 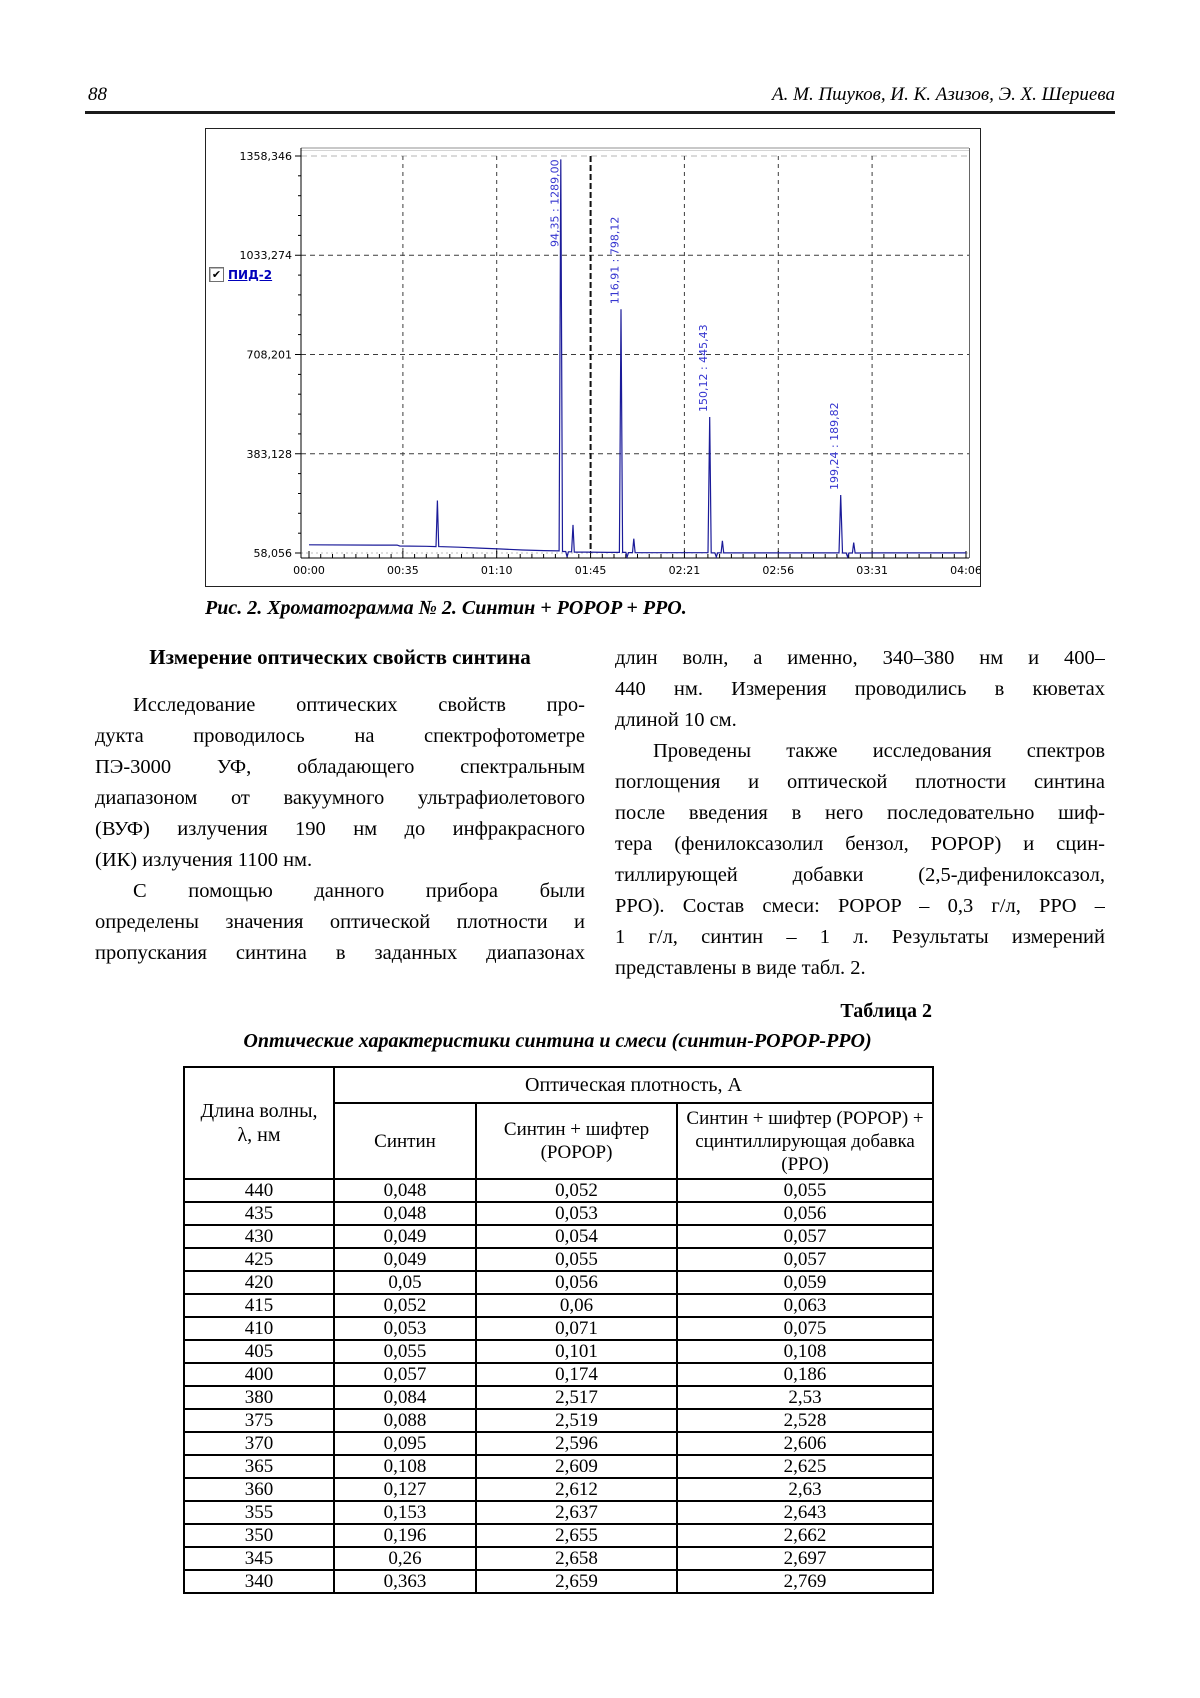 What do you see at coordinates (259, 1558) in the screenshot?
I see `table-cell: 345` at bounding box center [259, 1558].